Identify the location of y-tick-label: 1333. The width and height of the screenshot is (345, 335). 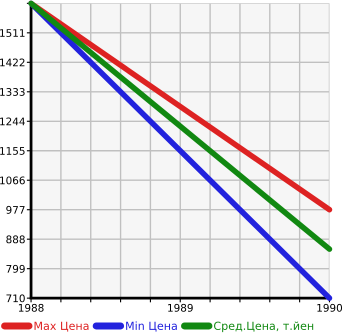
(12, 92).